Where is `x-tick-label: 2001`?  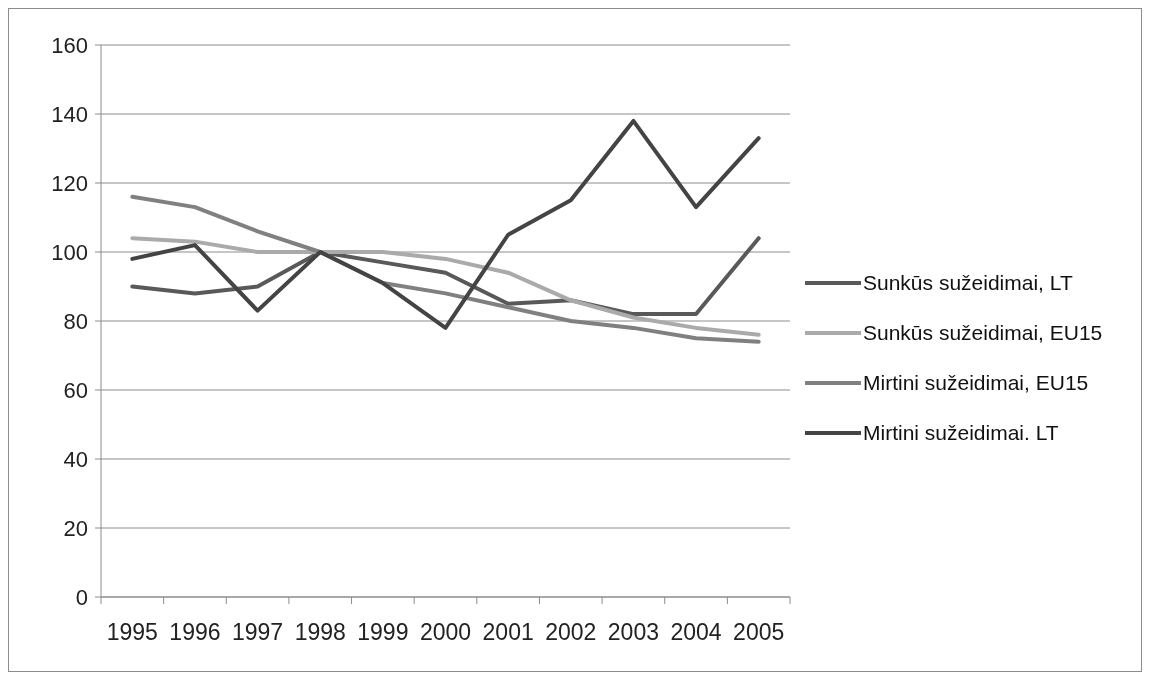 x-tick-label: 2001 is located at coordinates (508, 632).